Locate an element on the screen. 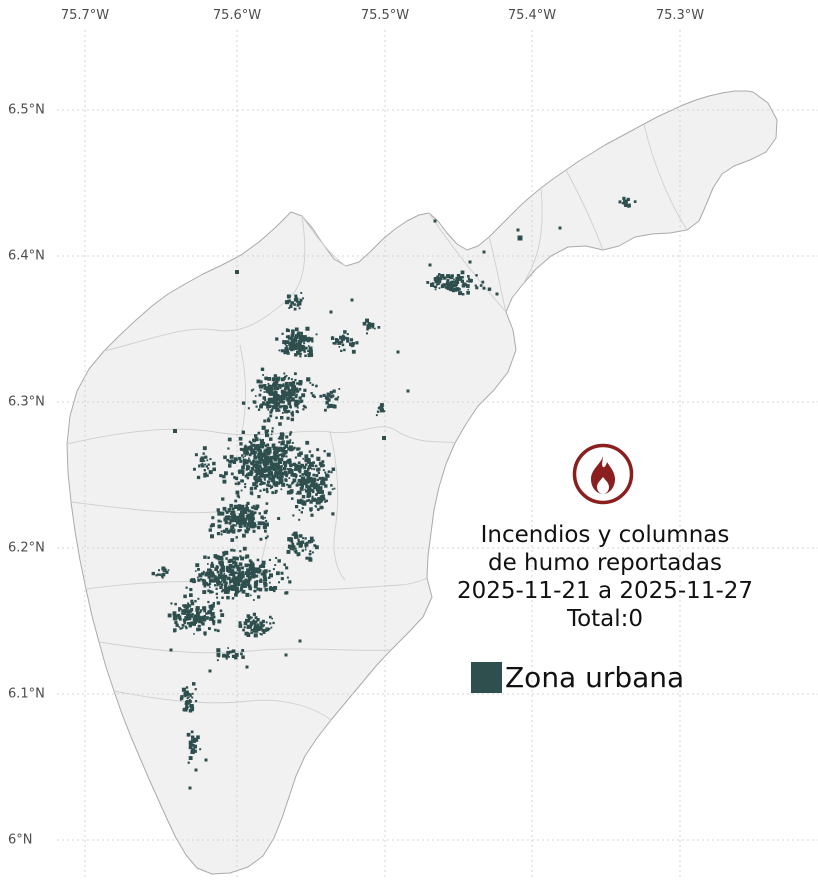 The height and width of the screenshot is (887, 818). legend-label: Zona urbana is located at coordinates (595, 677).